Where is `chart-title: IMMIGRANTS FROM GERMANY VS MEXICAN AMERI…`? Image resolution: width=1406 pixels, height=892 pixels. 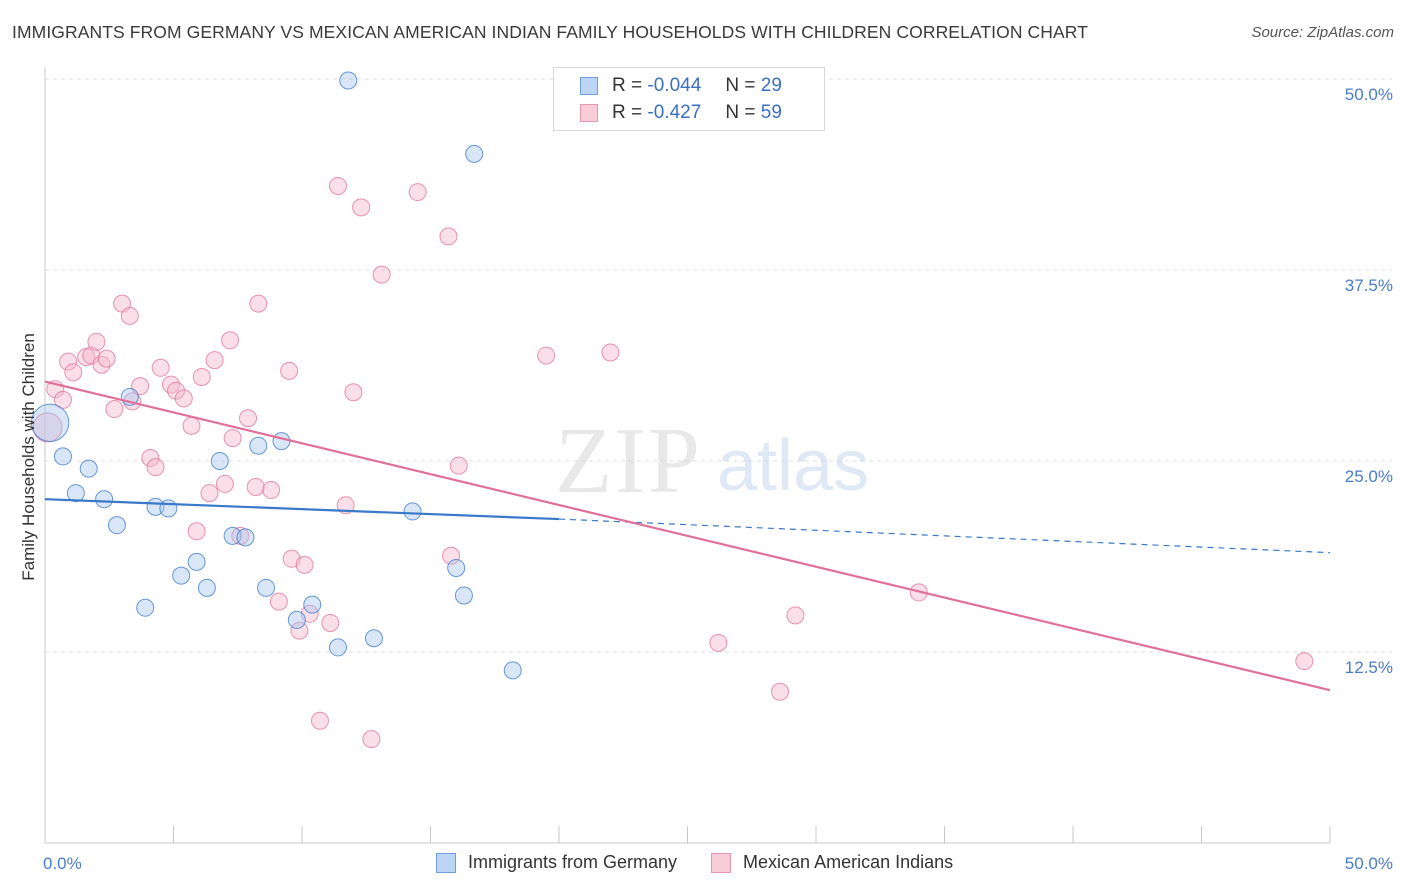 chart-title: IMMIGRANTS FROM GERMANY VS MEXICAN AMERI… is located at coordinates (550, 32).